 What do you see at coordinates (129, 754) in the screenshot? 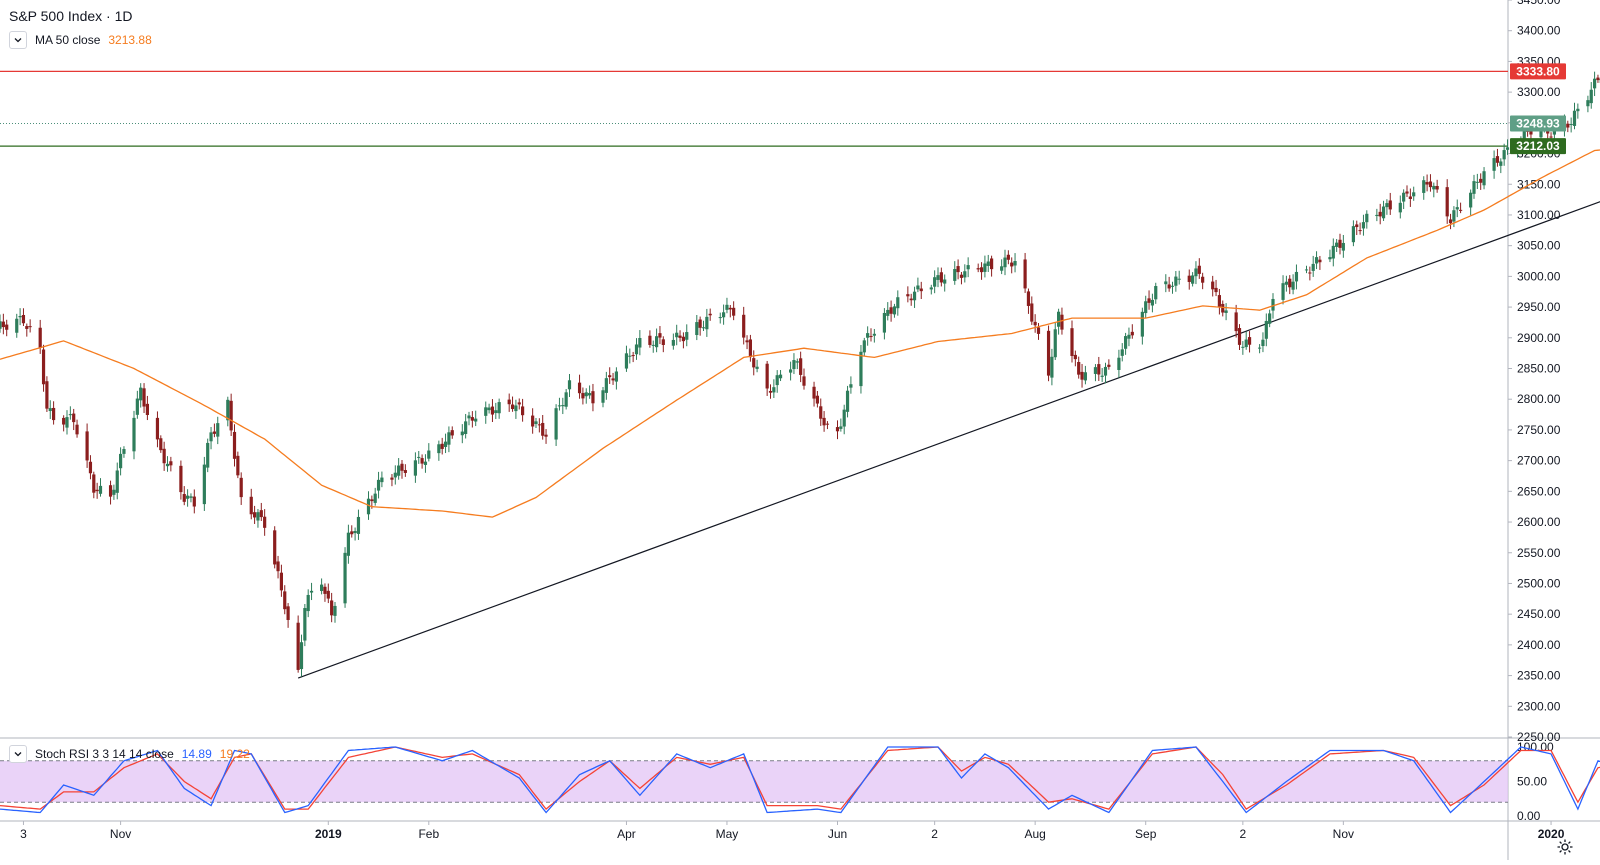
I see `stoch-rsi-legend: Stoch RSI 3 3 14 14 close 14.89 19.22` at bounding box center [129, 754].